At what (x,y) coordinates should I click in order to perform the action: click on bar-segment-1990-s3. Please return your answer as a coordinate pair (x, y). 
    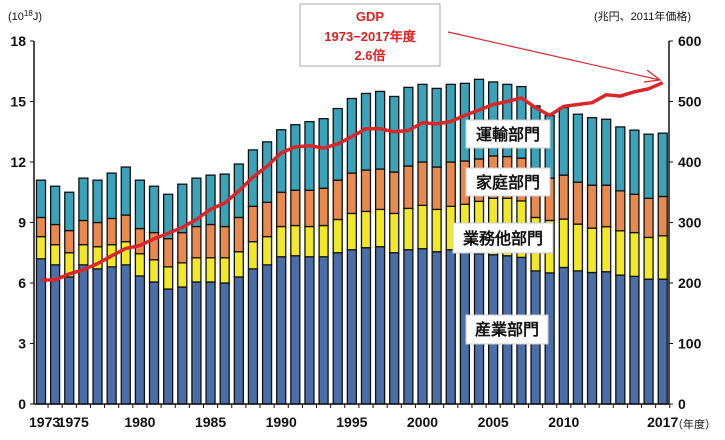
    Looking at the image, I should click on (281, 161).